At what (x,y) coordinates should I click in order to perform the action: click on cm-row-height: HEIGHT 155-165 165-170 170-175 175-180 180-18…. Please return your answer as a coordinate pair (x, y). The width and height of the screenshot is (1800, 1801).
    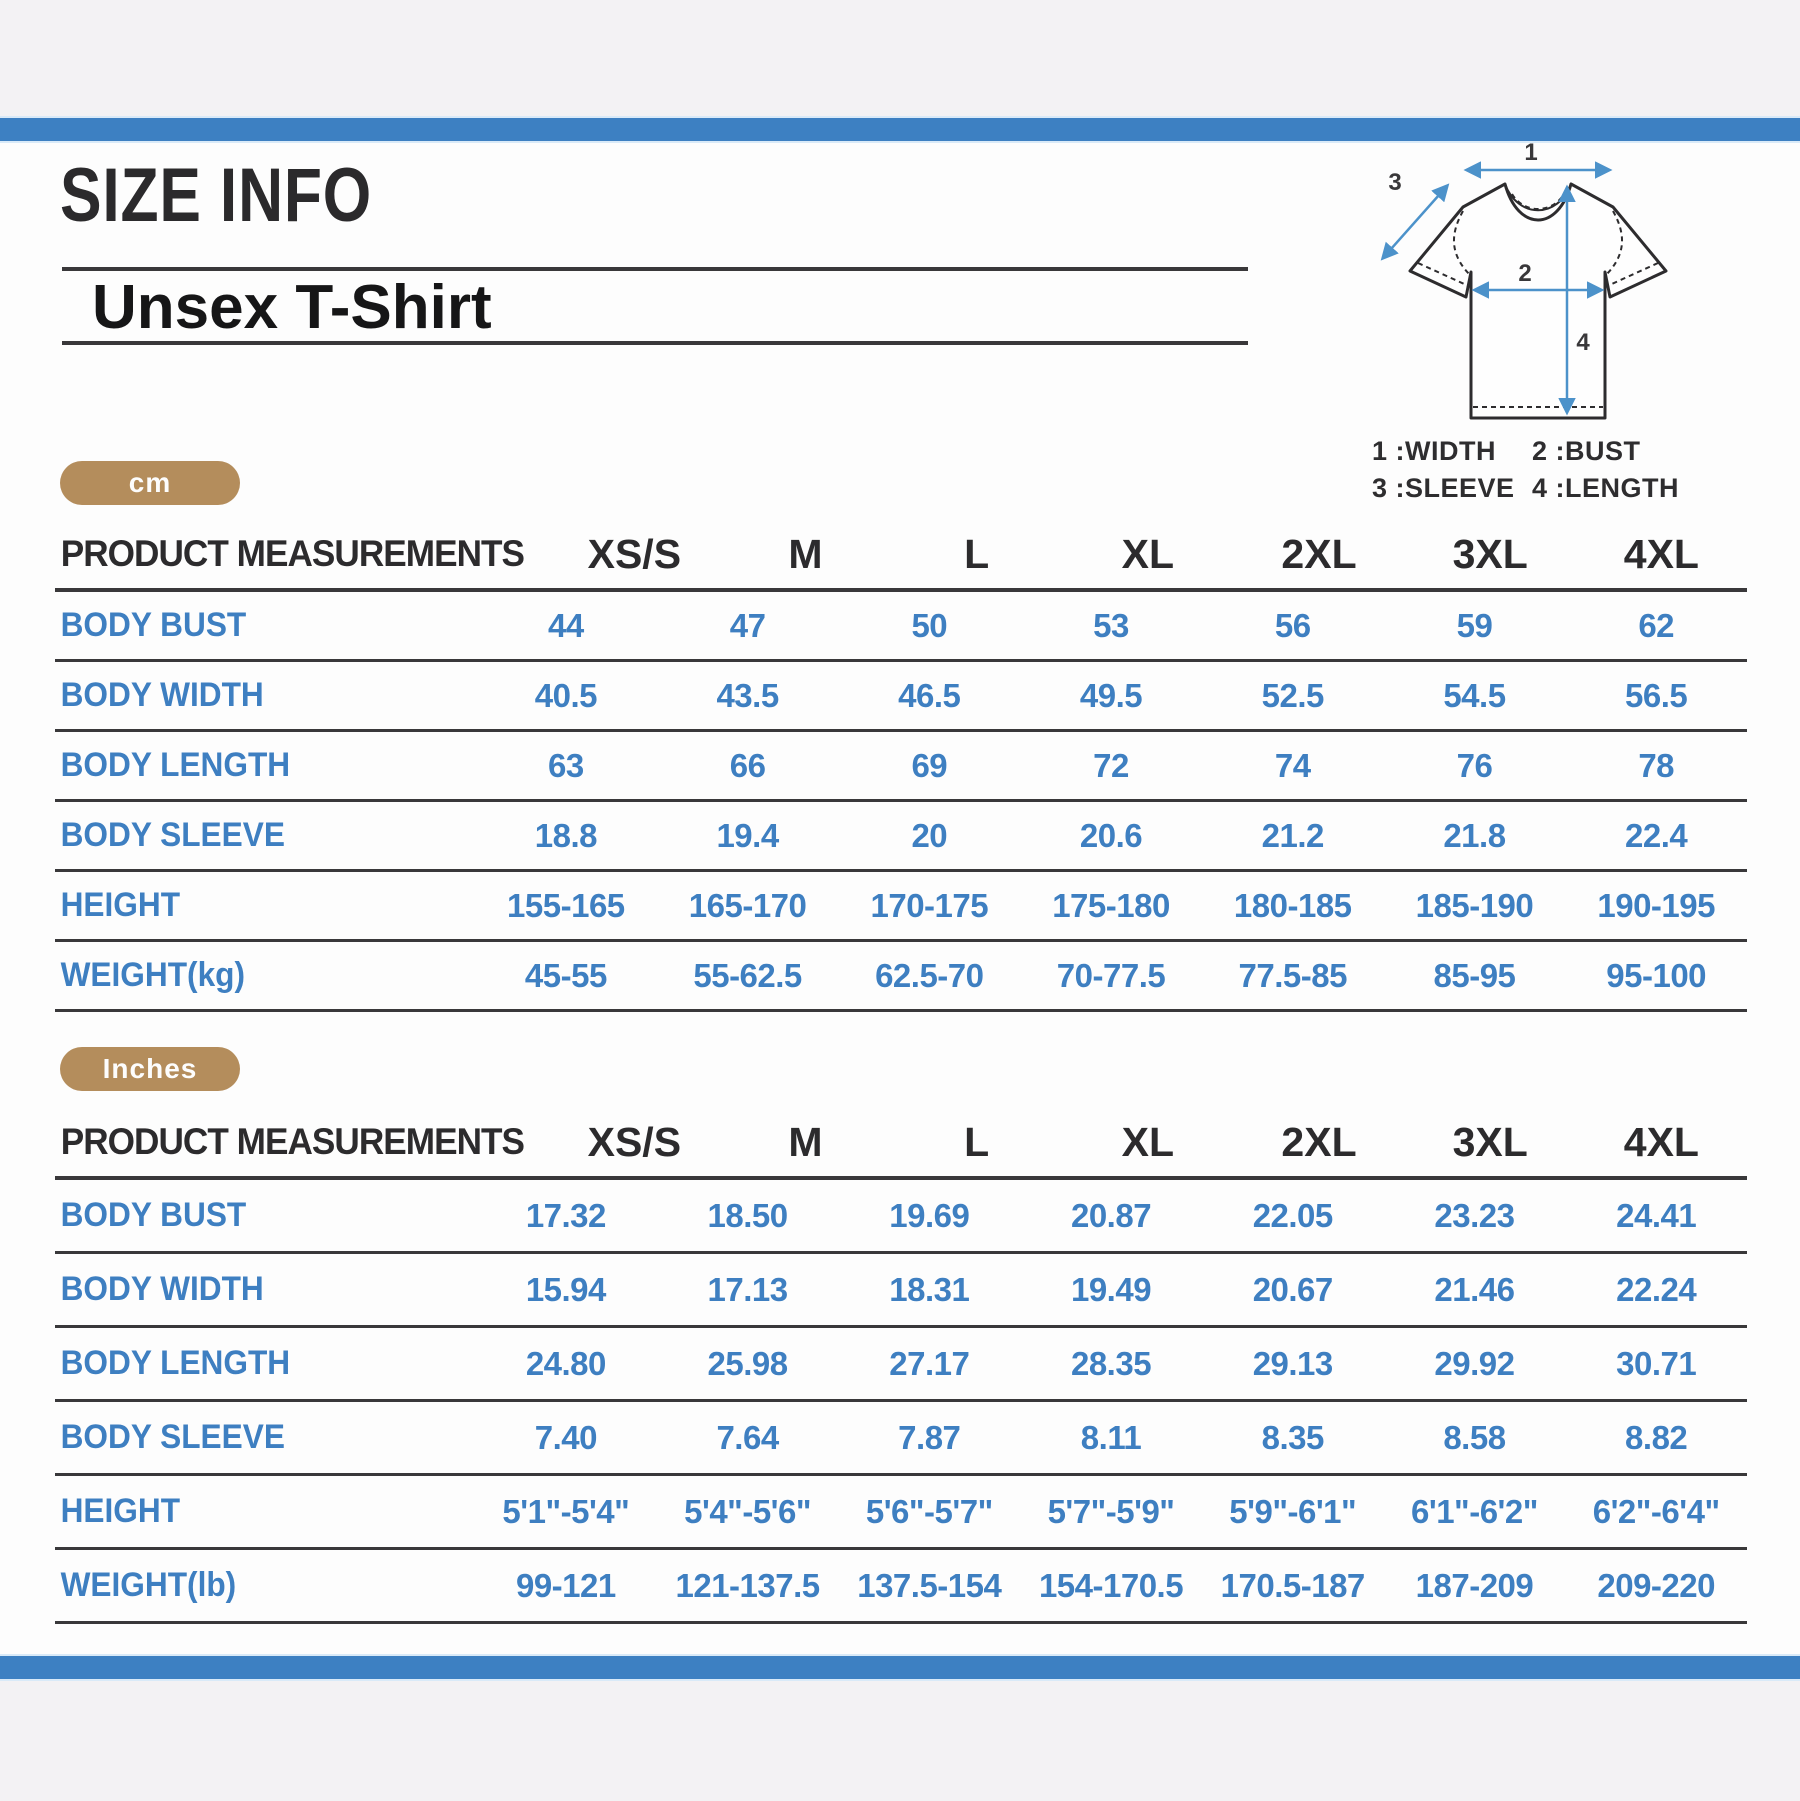
    Looking at the image, I should click on (901, 907).